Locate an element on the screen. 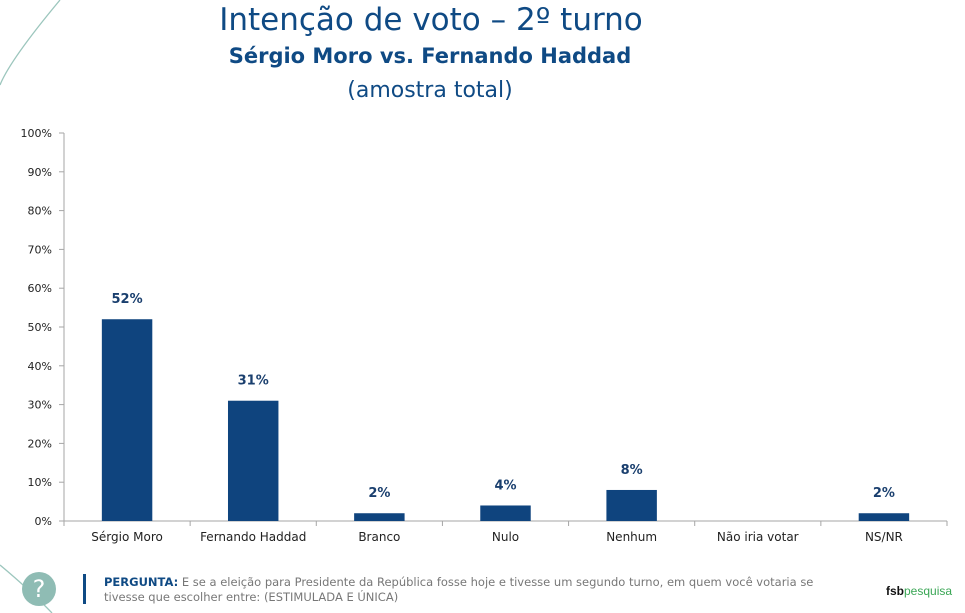 Image resolution: width=965 pixels, height=613 pixels. y-tick-label: 40% is located at coordinates (40, 366).